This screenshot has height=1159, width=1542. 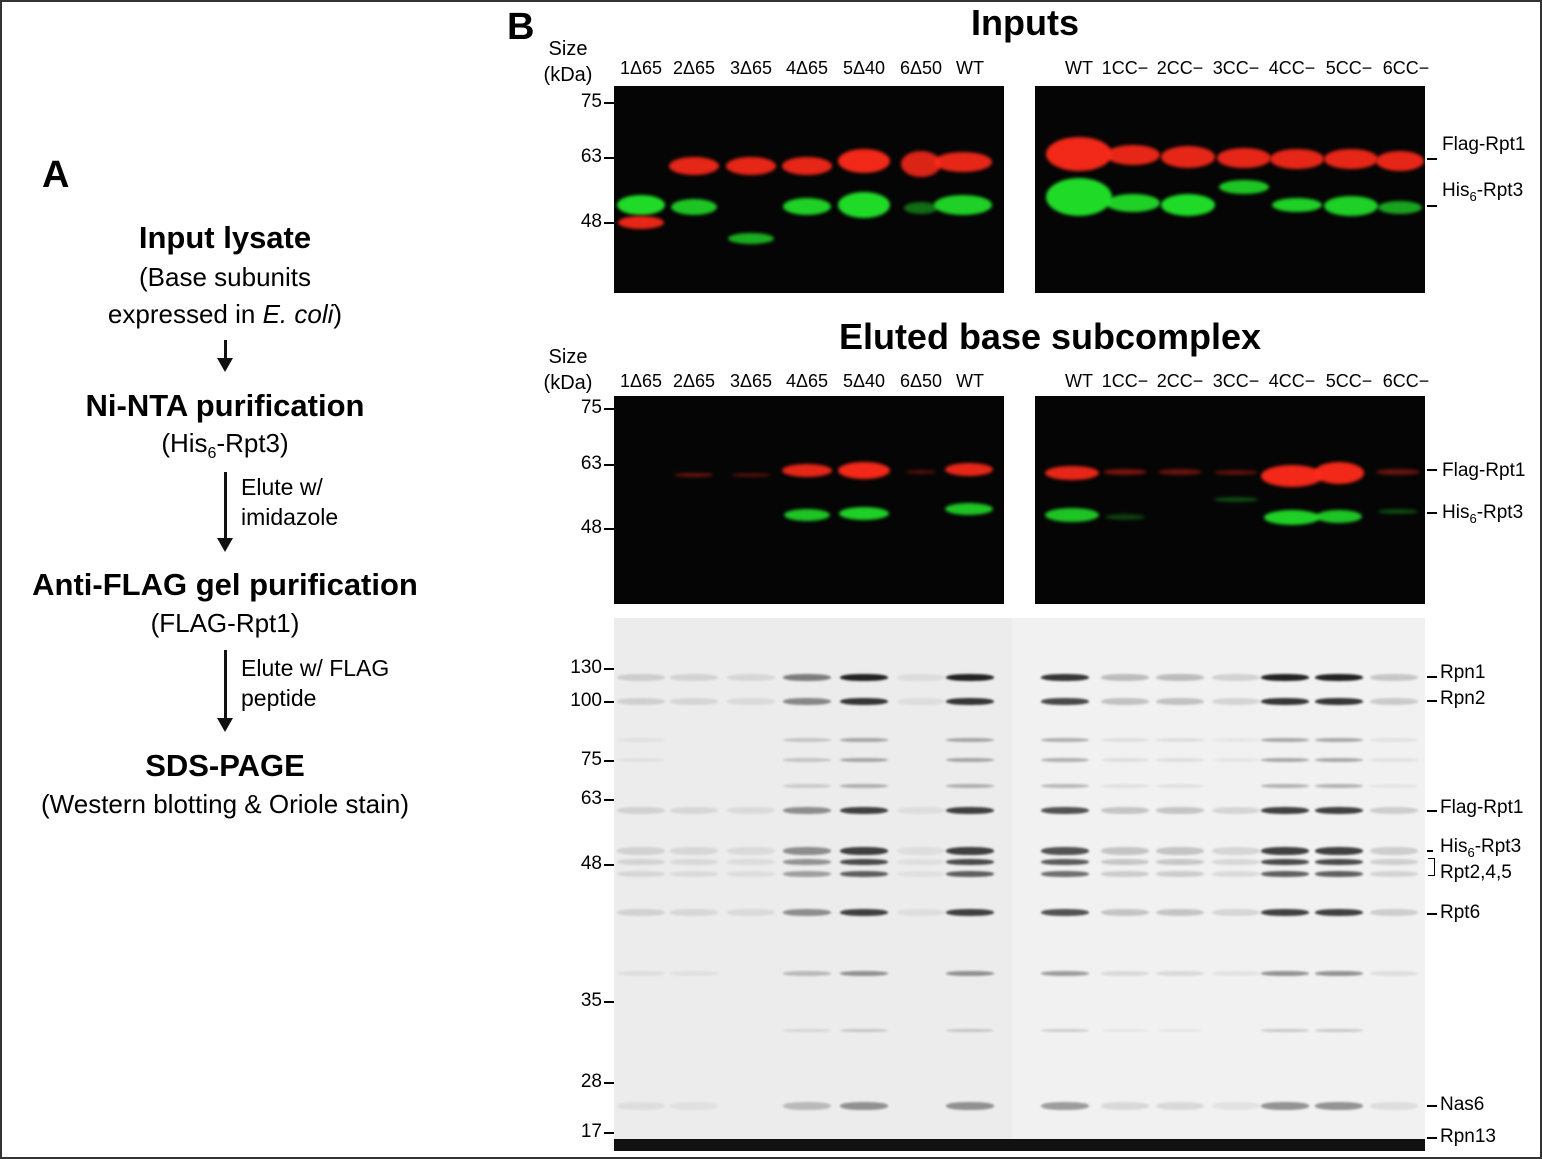 I want to click on mw-marker-label: 75, so click(x=591, y=759).